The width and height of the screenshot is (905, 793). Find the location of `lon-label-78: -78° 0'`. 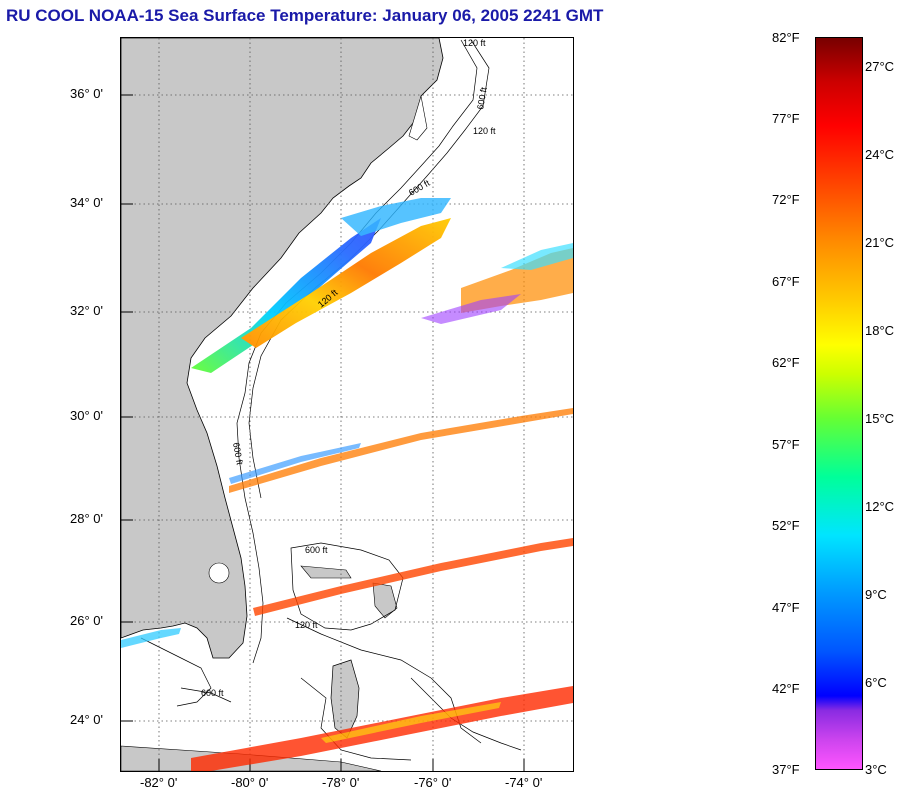

lon-label-78: -78° 0' is located at coordinates (341, 782).